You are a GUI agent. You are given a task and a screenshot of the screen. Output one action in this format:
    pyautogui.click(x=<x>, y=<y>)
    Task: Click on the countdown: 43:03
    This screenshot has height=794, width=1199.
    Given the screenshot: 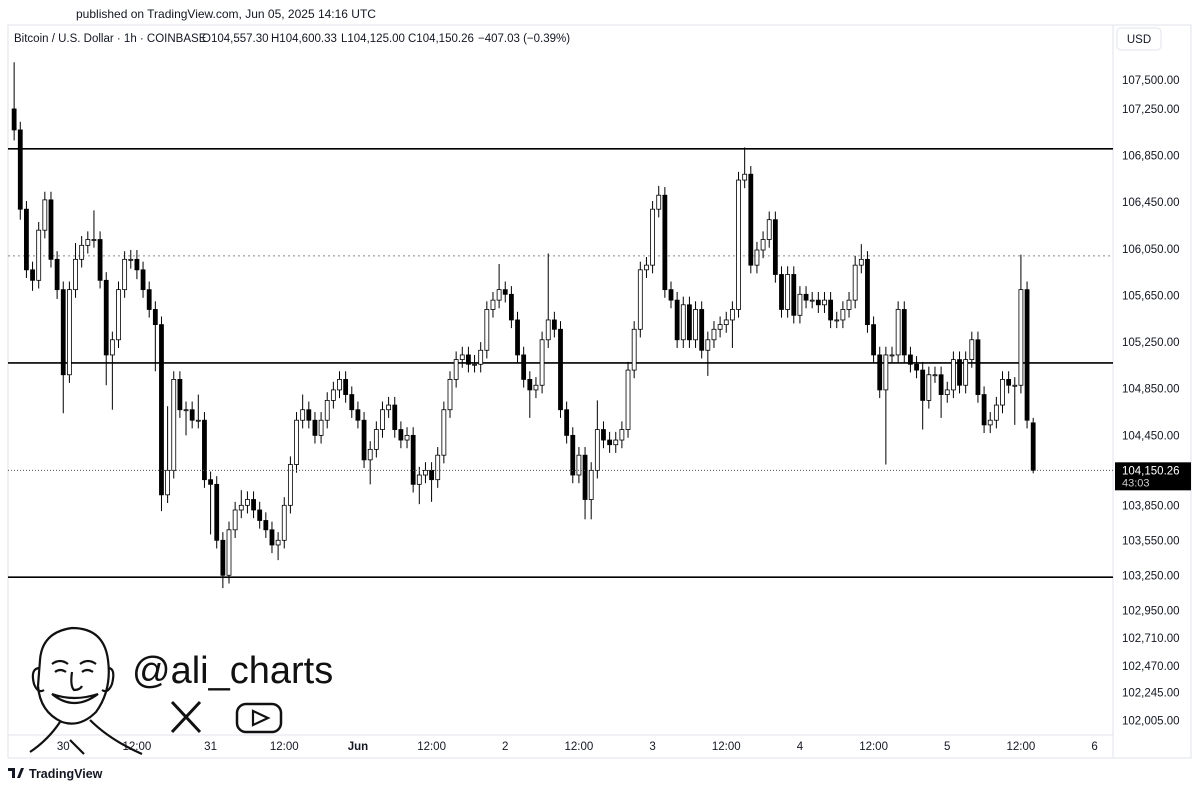 What is the action you would take?
    pyautogui.click(x=1136, y=483)
    